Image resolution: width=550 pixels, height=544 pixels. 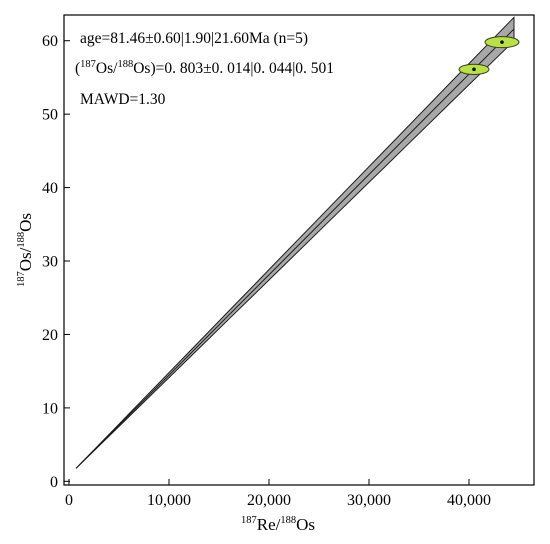 What do you see at coordinates (107, 68) in the screenshot?
I see `ratio-mid: Os/` at bounding box center [107, 68].